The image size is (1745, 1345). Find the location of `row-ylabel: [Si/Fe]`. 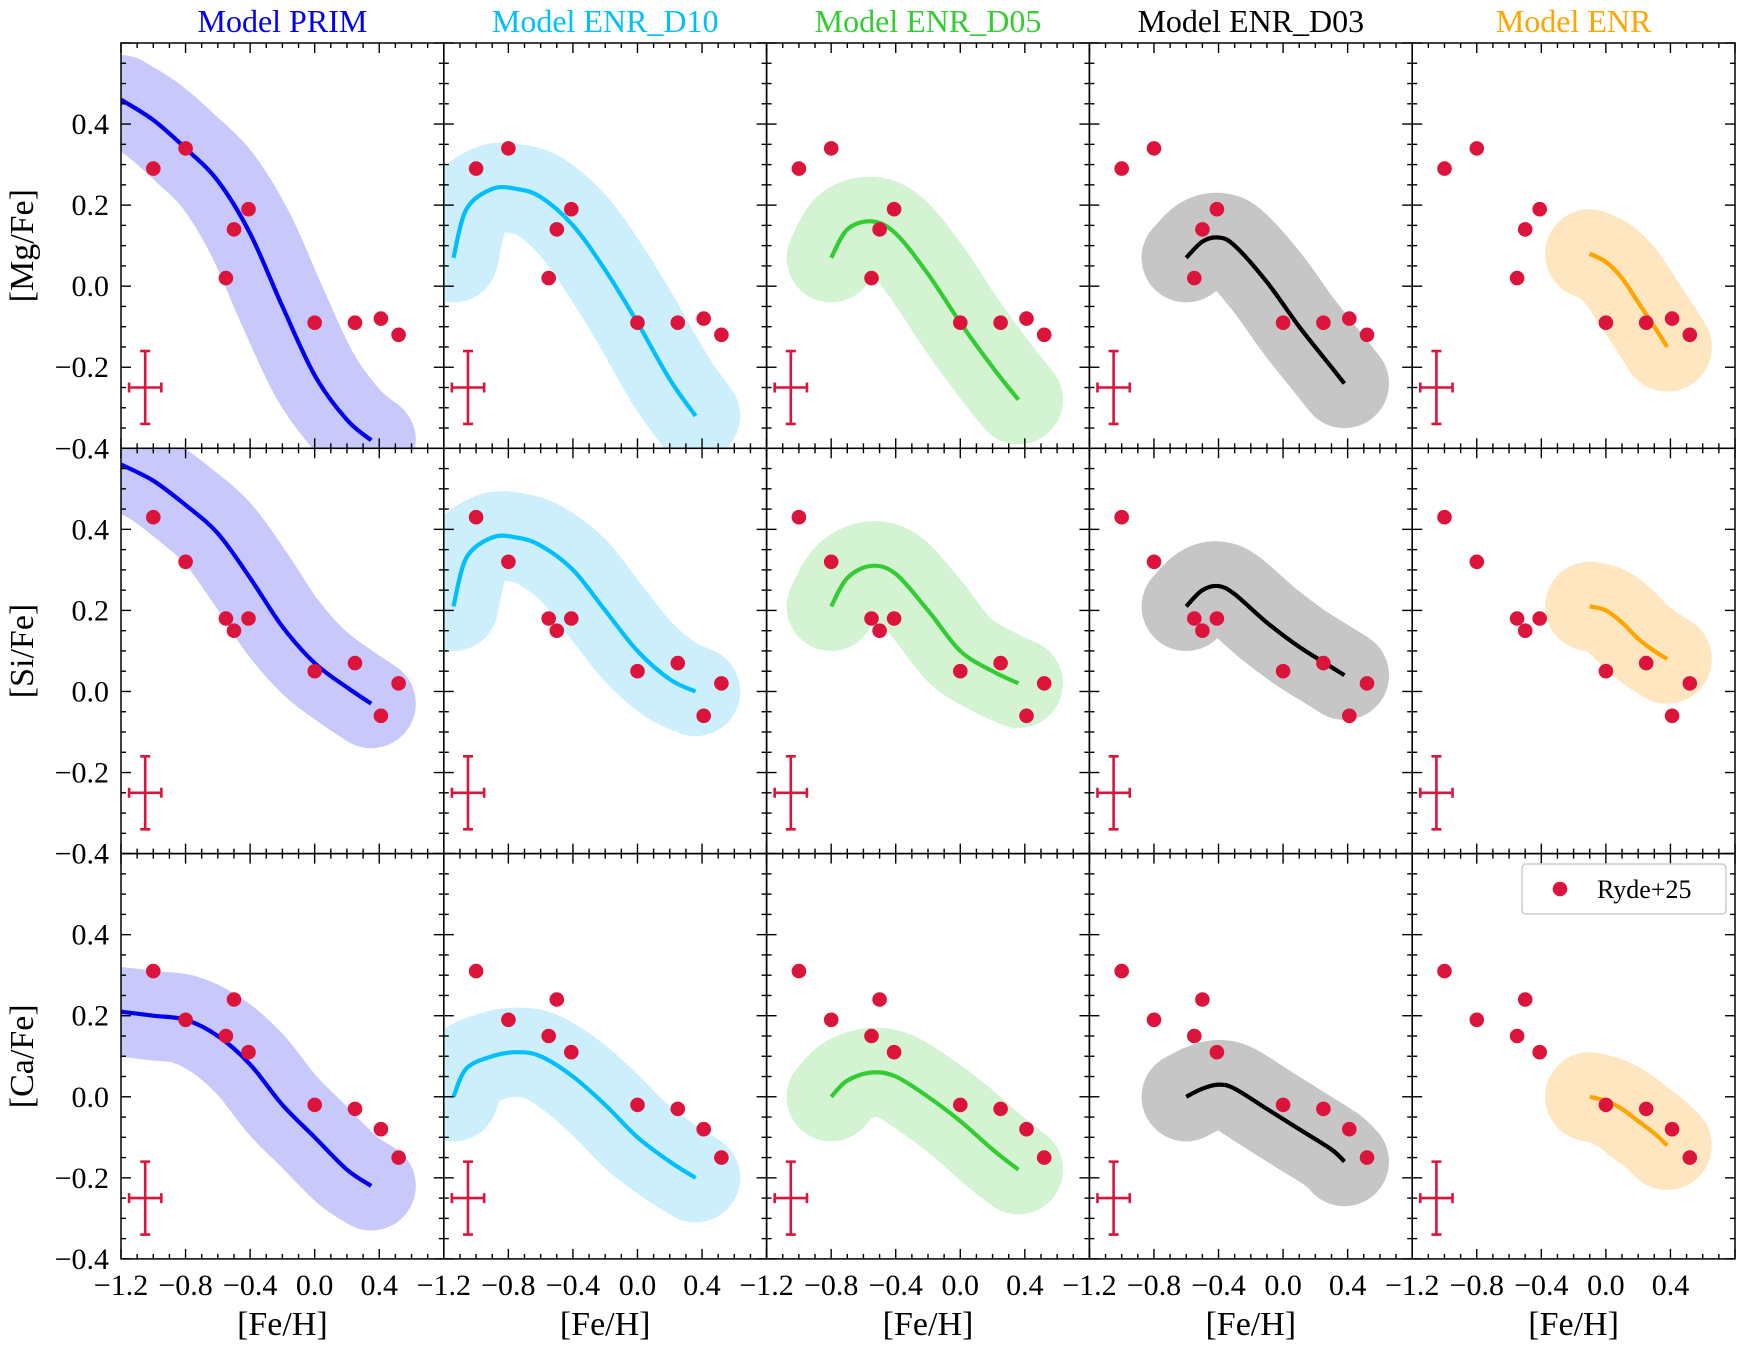

row-ylabel: [Si/Fe] is located at coordinates (22, 651).